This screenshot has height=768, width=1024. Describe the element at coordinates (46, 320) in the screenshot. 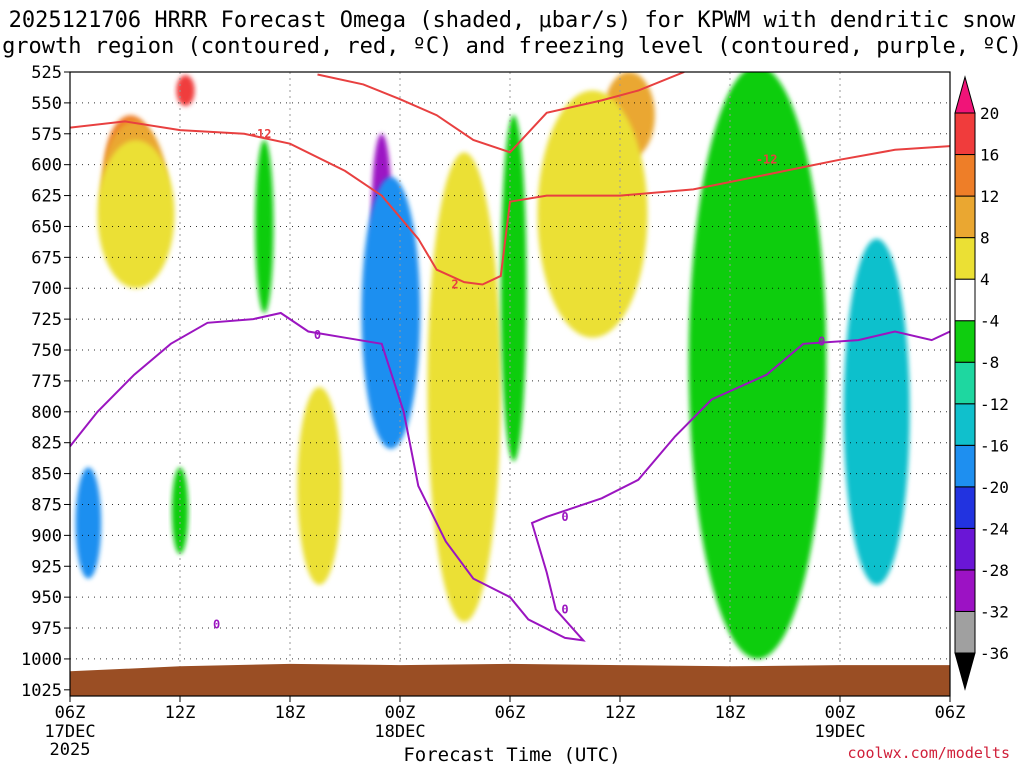

I see `y-tick-label-725: 725` at that location.